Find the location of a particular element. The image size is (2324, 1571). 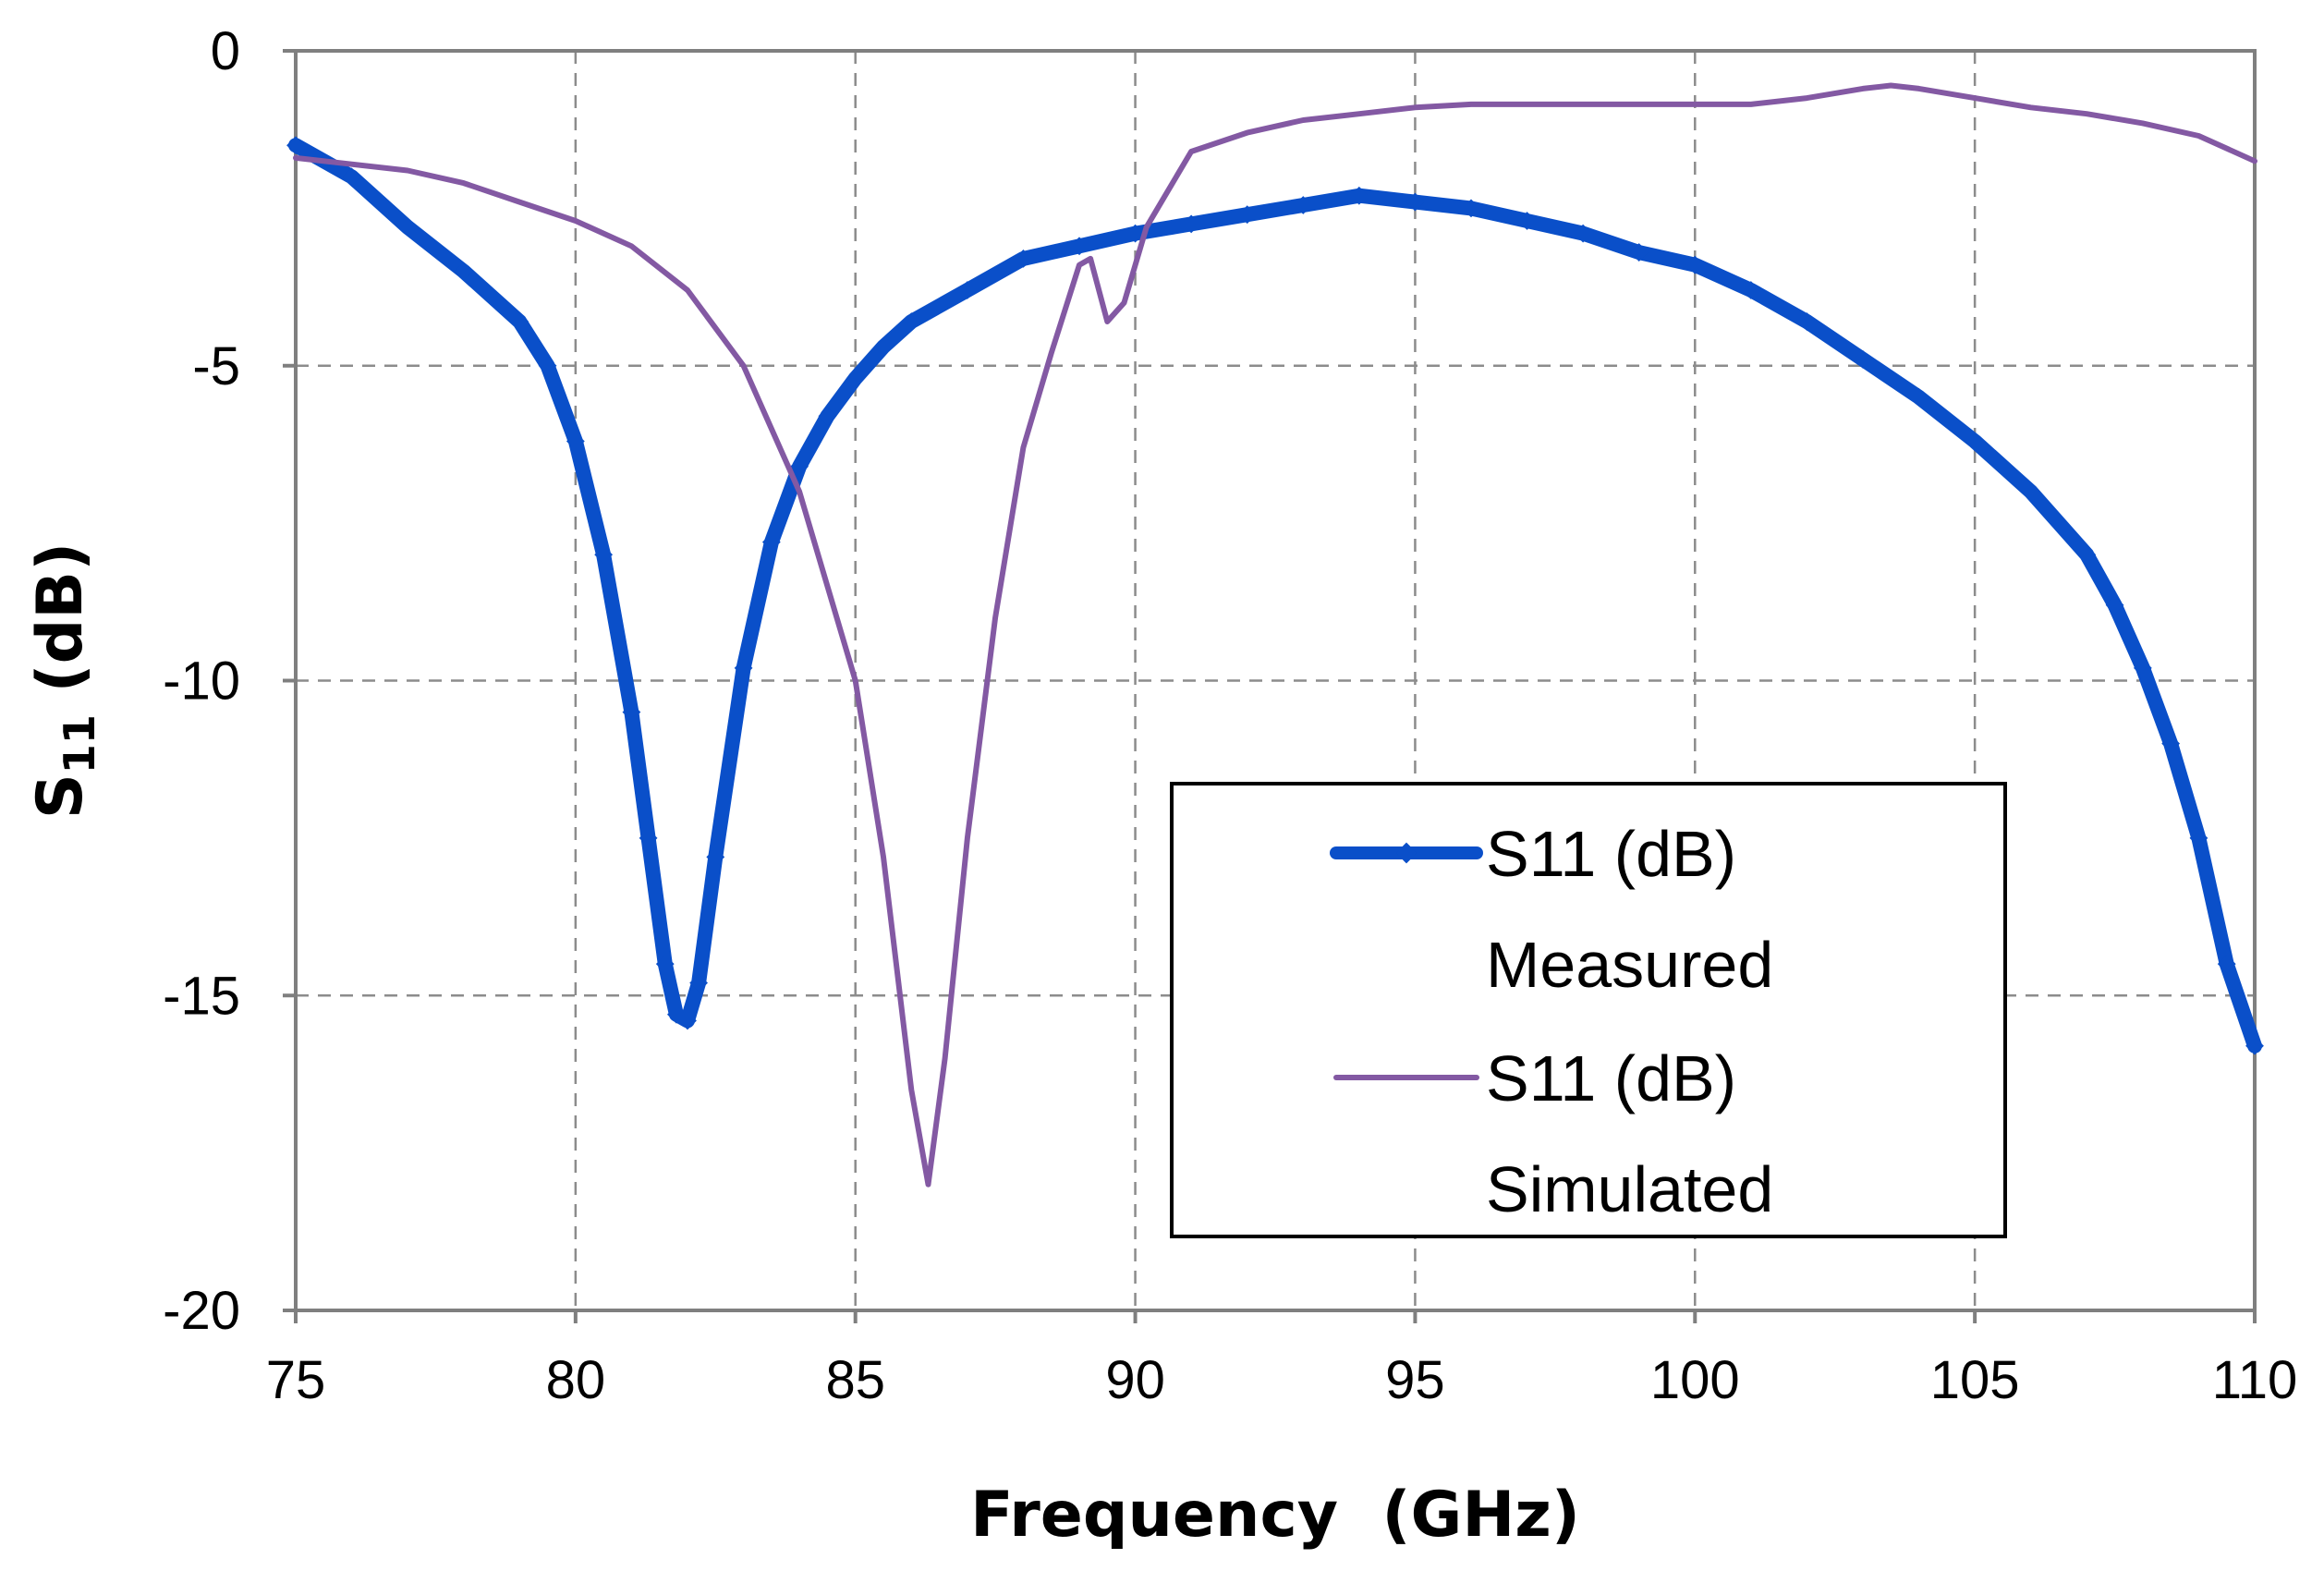

y-axis-title: S11 (dB) is located at coordinates (64, 680).